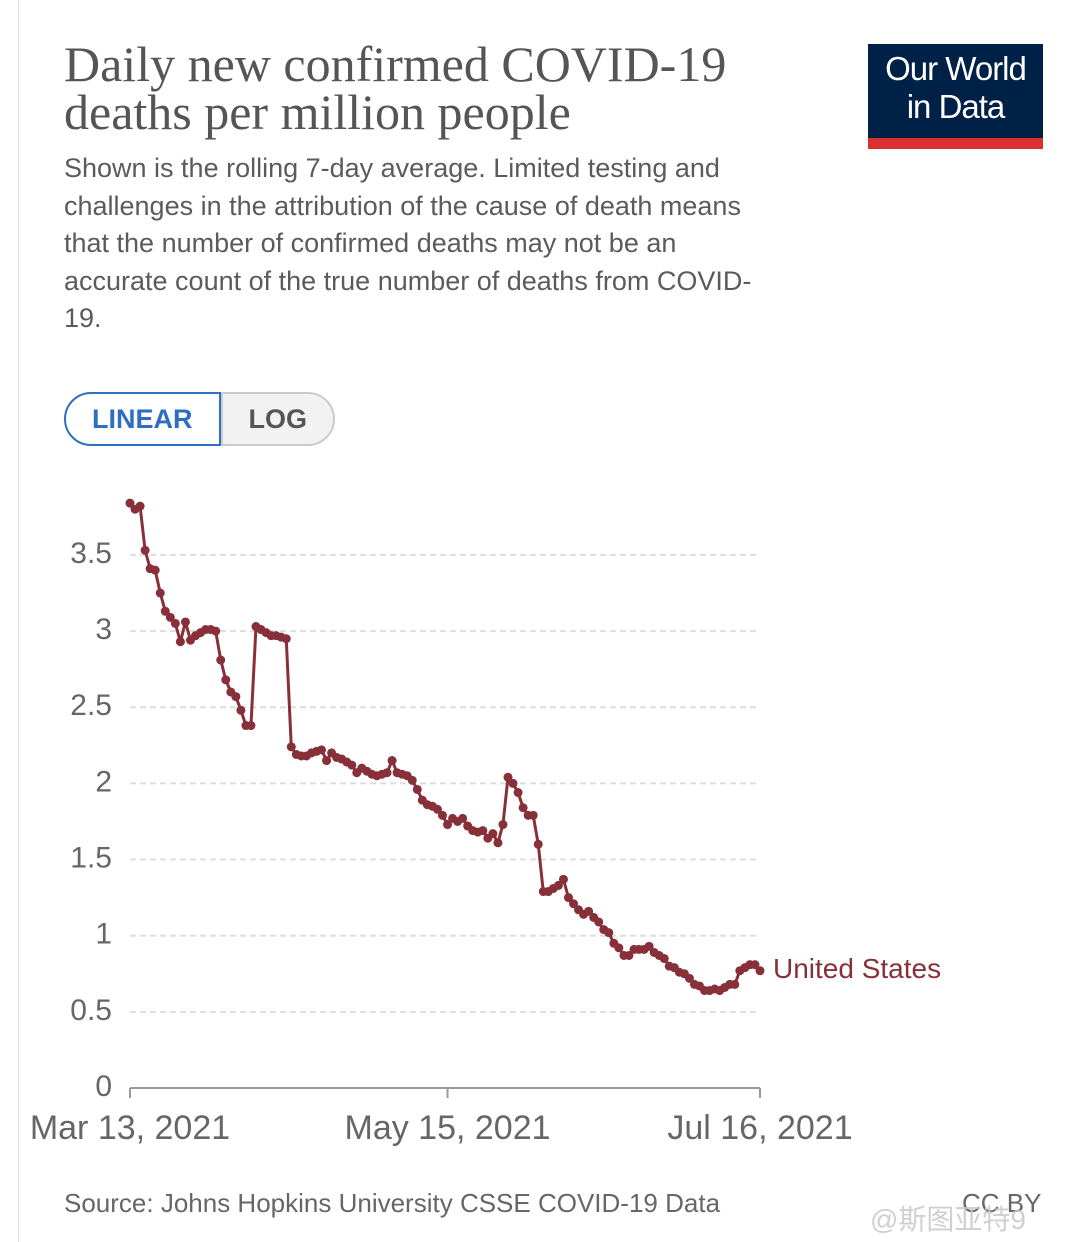 This screenshot has height=1242, width=1080. What do you see at coordinates (448, 1128) in the screenshot?
I see `x-tick-label: May 15, 2021` at bounding box center [448, 1128].